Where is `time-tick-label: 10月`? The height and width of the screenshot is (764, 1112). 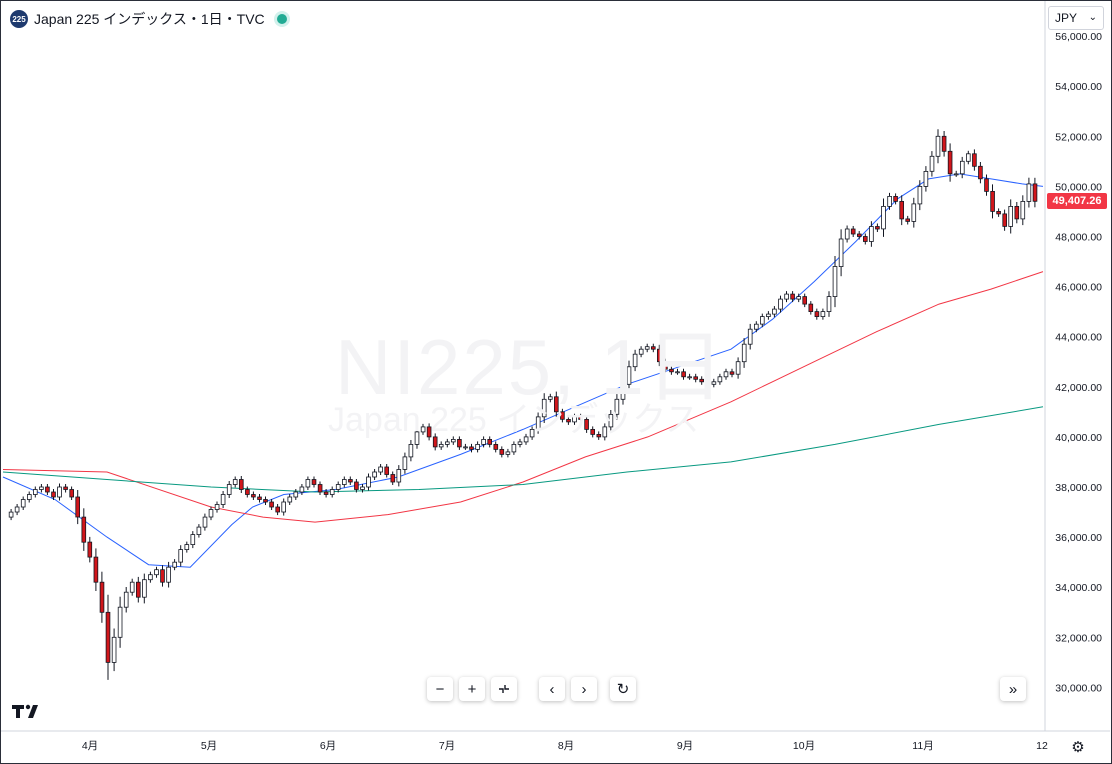
time-tick-label: 10月 is located at coordinates (804, 746).